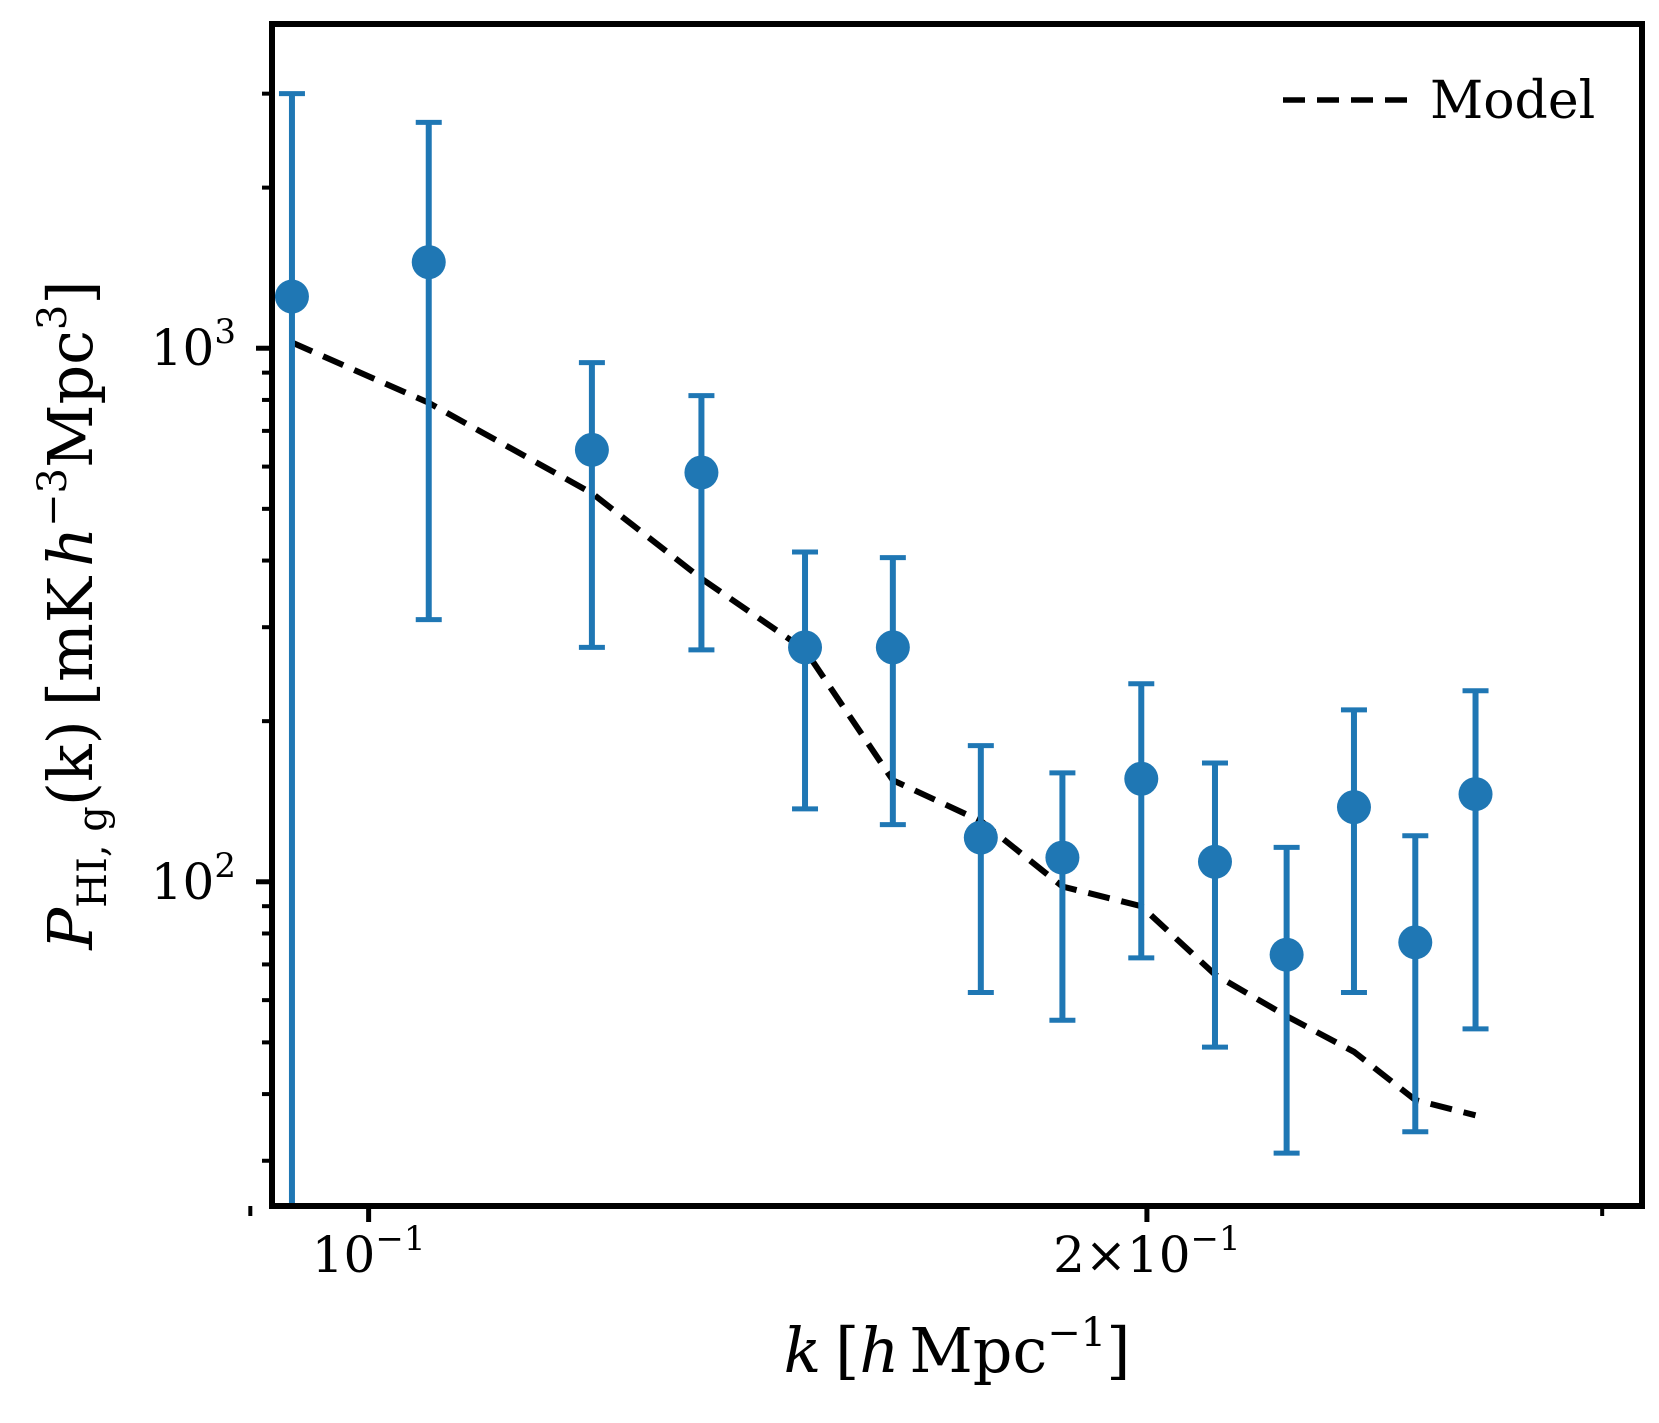 The height and width of the screenshot is (1423, 1659). Describe the element at coordinates (1118, 1350) in the screenshot. I see `x-label-bracket-close: ]` at that location.